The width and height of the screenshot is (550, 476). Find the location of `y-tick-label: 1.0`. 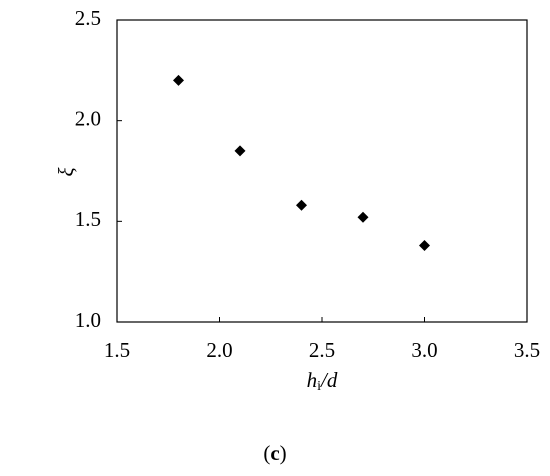

y-tick-label: 1.0 is located at coordinates (88, 320).